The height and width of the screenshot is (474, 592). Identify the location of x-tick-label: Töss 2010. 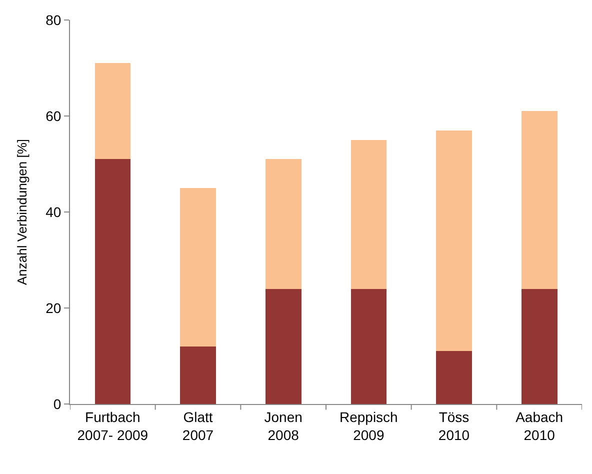
(454, 425).